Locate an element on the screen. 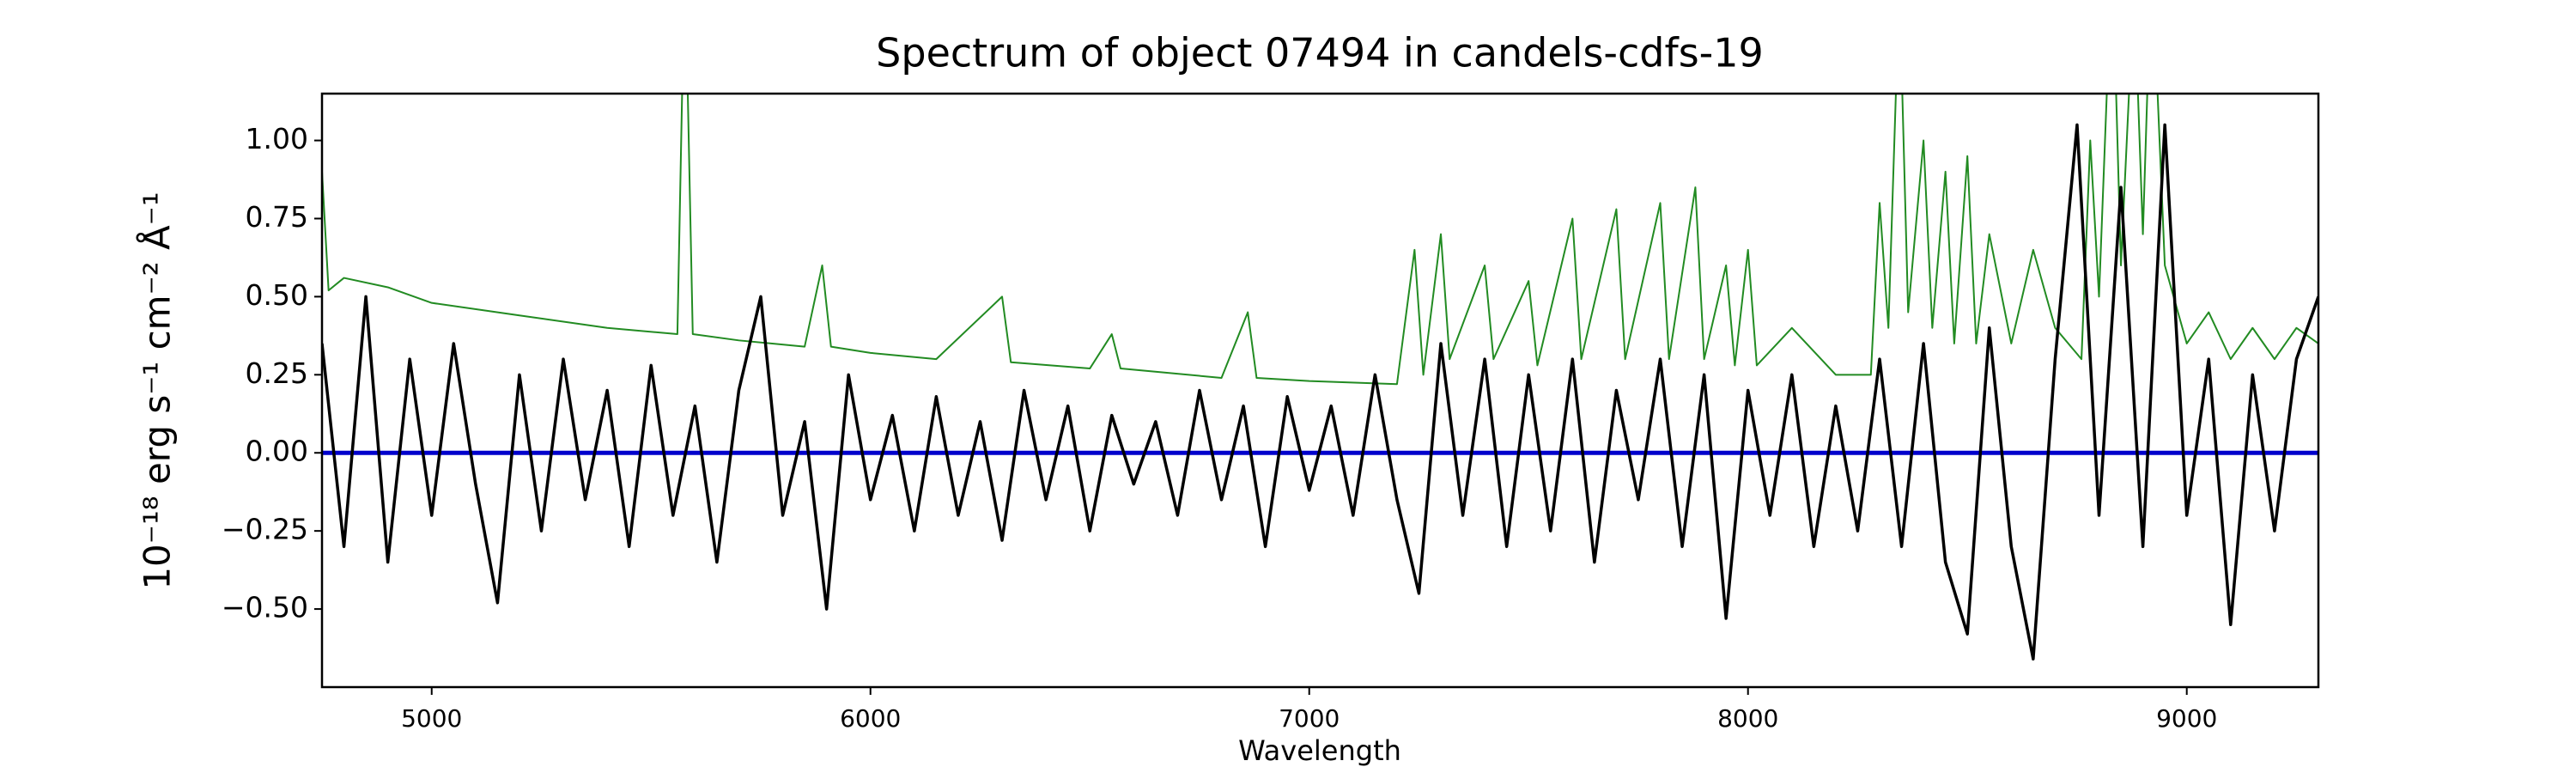  x-tick-label: 5000 is located at coordinates (431, 718).